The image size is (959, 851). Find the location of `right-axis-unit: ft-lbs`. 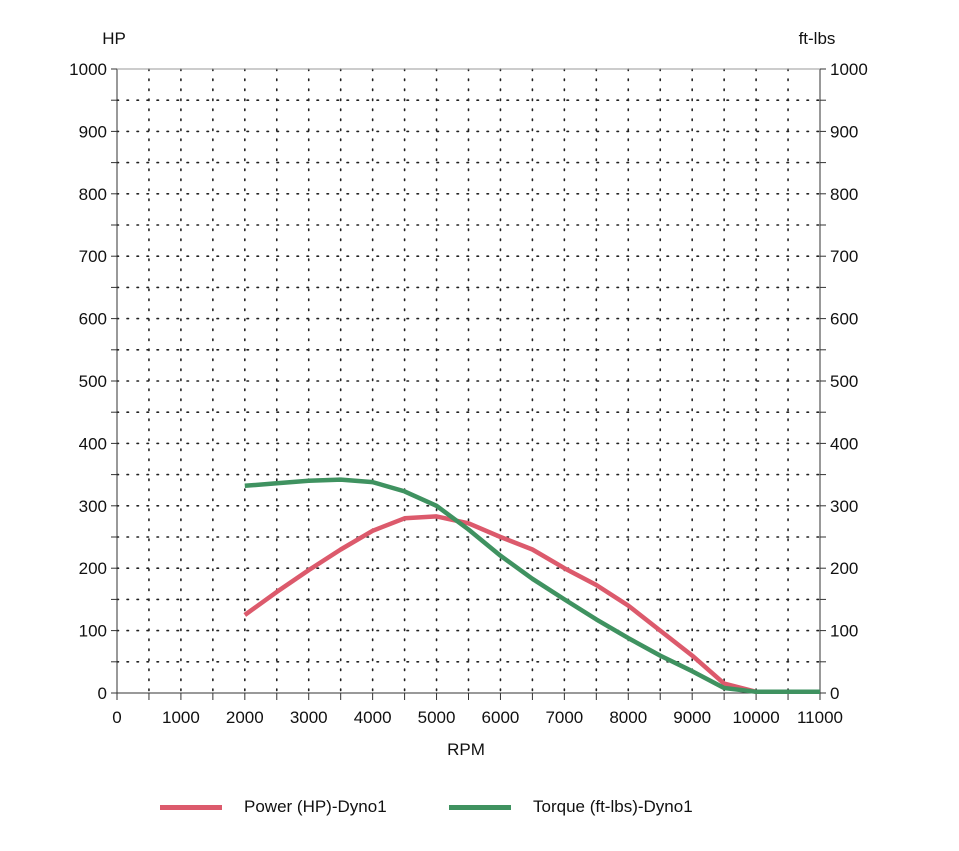

right-axis-unit: ft-lbs is located at coordinates (817, 38).